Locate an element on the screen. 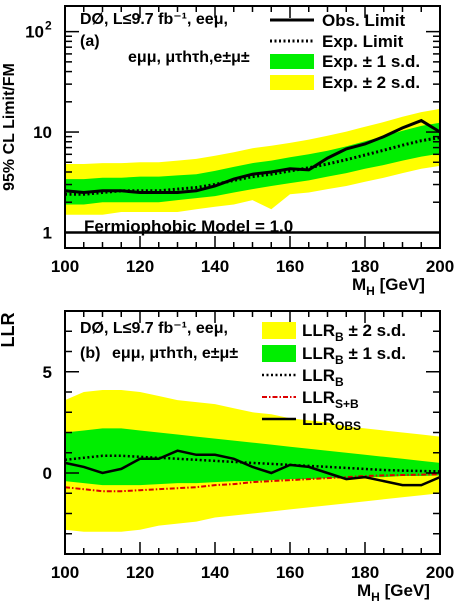 The height and width of the screenshot is (606, 470). panel-b-xlabel: MH [GeV] is located at coordinates (393, 592).